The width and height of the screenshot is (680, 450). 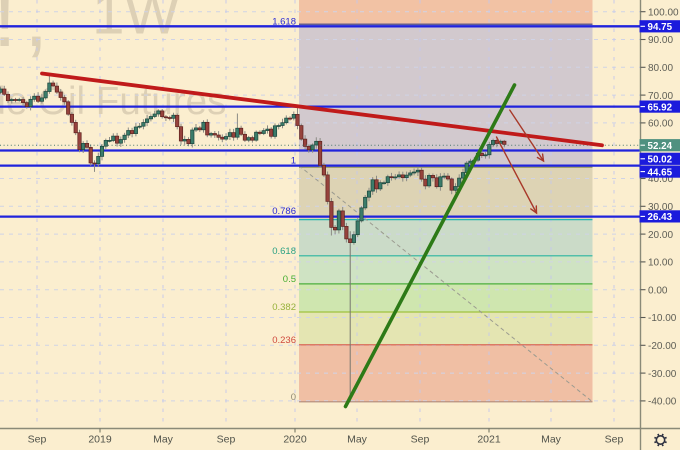 What do you see at coordinates (660, 172) in the screenshot?
I see `svg-text: 44.65` at bounding box center [660, 172].